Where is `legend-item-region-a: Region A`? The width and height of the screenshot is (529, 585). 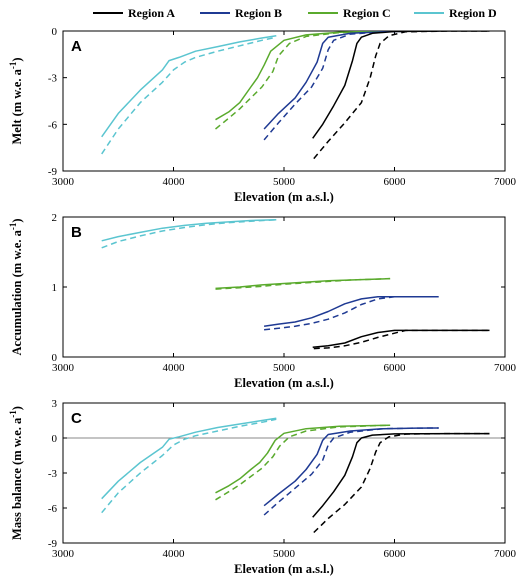
legend-item-region-a: Region A is located at coordinates (134, 13).